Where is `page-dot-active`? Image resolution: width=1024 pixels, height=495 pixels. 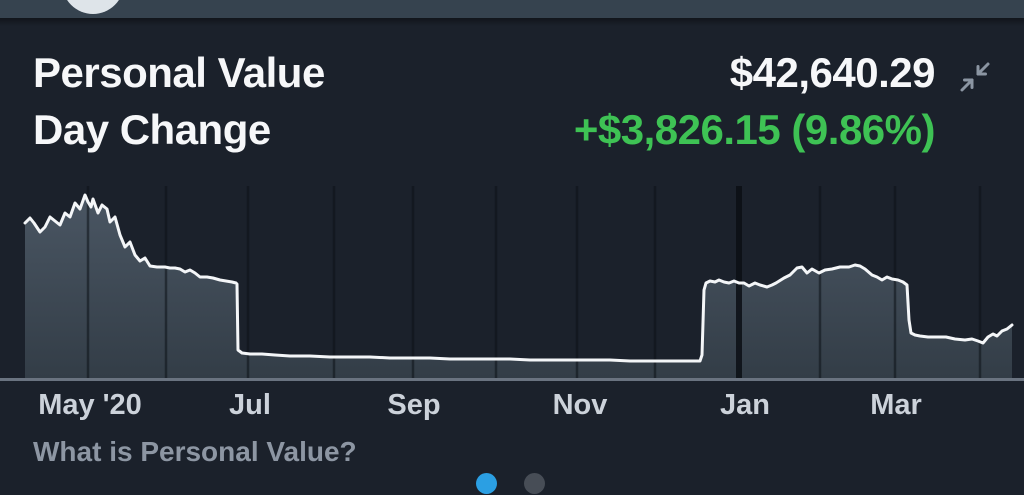
page-dot-active is located at coordinates (486, 483).